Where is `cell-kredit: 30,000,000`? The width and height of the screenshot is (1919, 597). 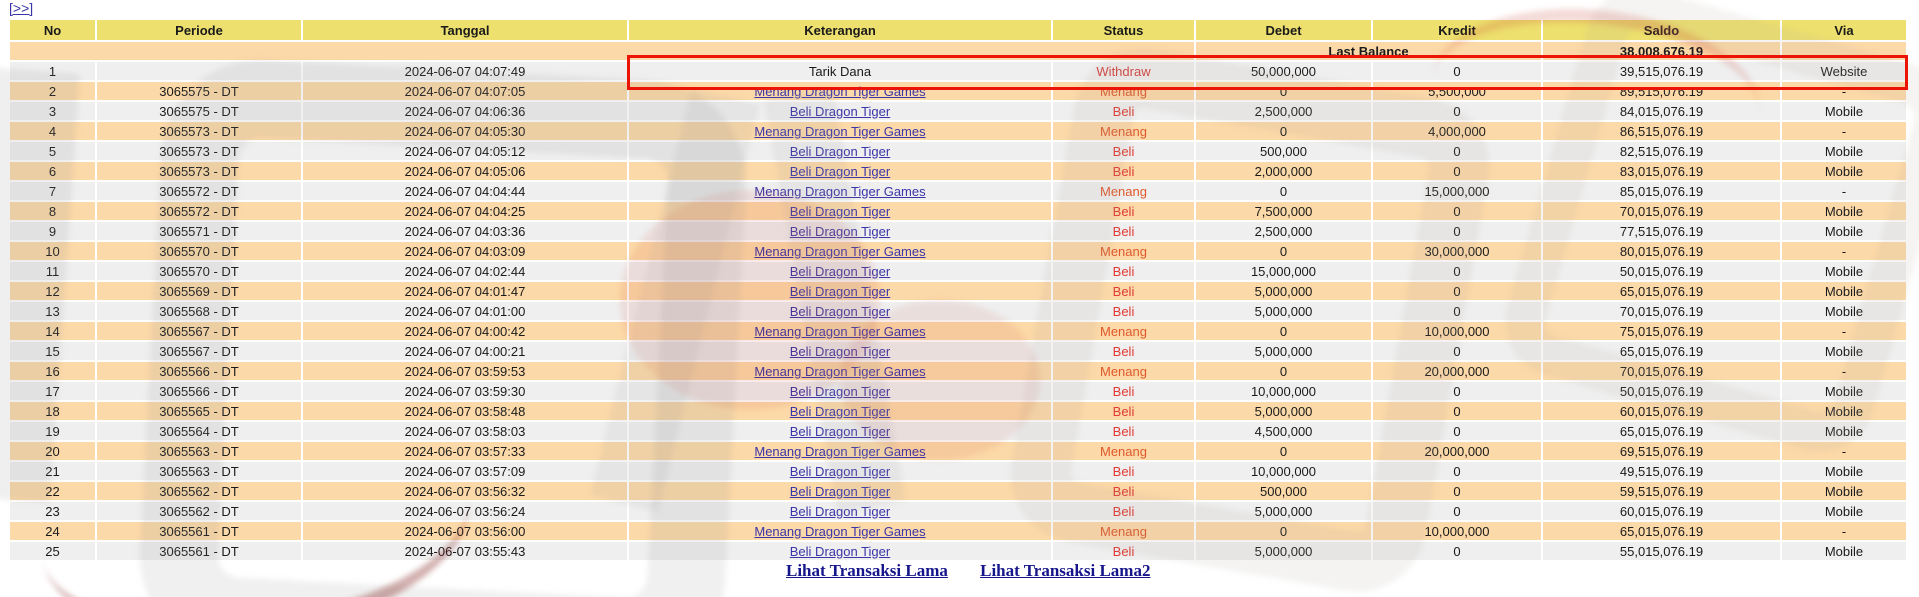
cell-kredit: 30,000,000 is located at coordinates (1457, 251).